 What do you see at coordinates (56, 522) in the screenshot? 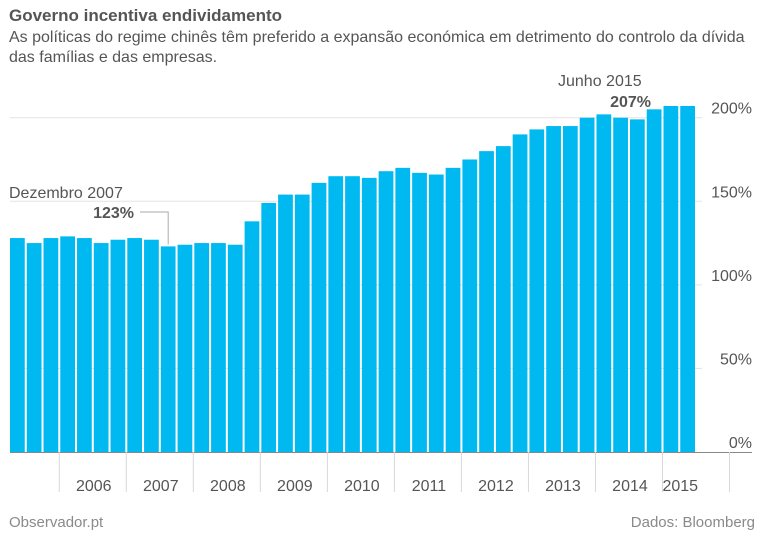
I see `publisher-credit: Observador.pt` at bounding box center [56, 522].